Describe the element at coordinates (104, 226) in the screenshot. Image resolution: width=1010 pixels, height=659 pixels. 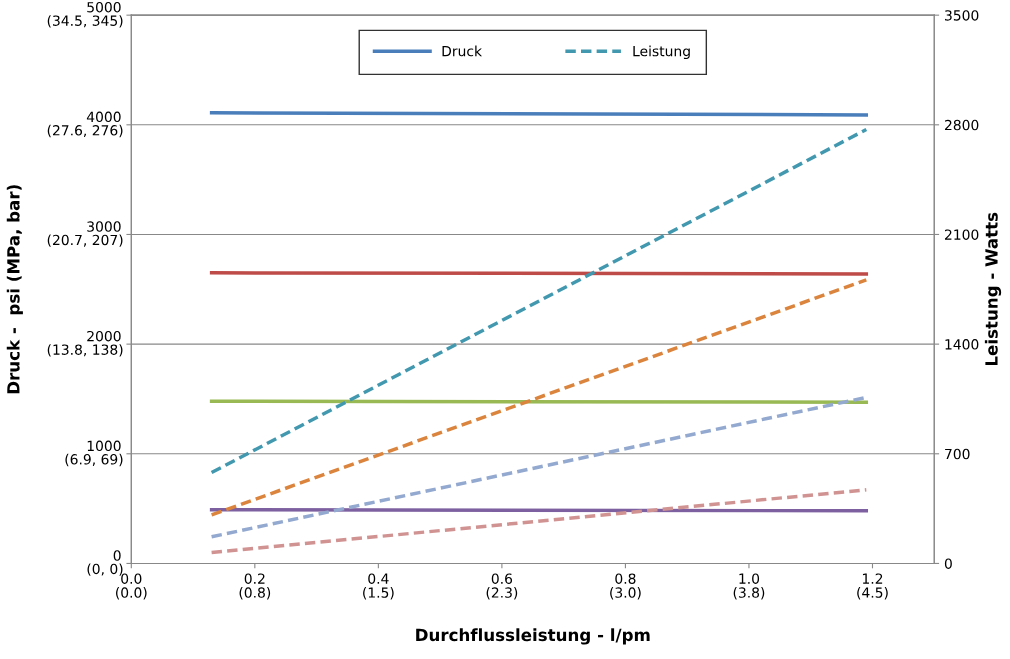
I see `y-tick-label: 3000` at that location.